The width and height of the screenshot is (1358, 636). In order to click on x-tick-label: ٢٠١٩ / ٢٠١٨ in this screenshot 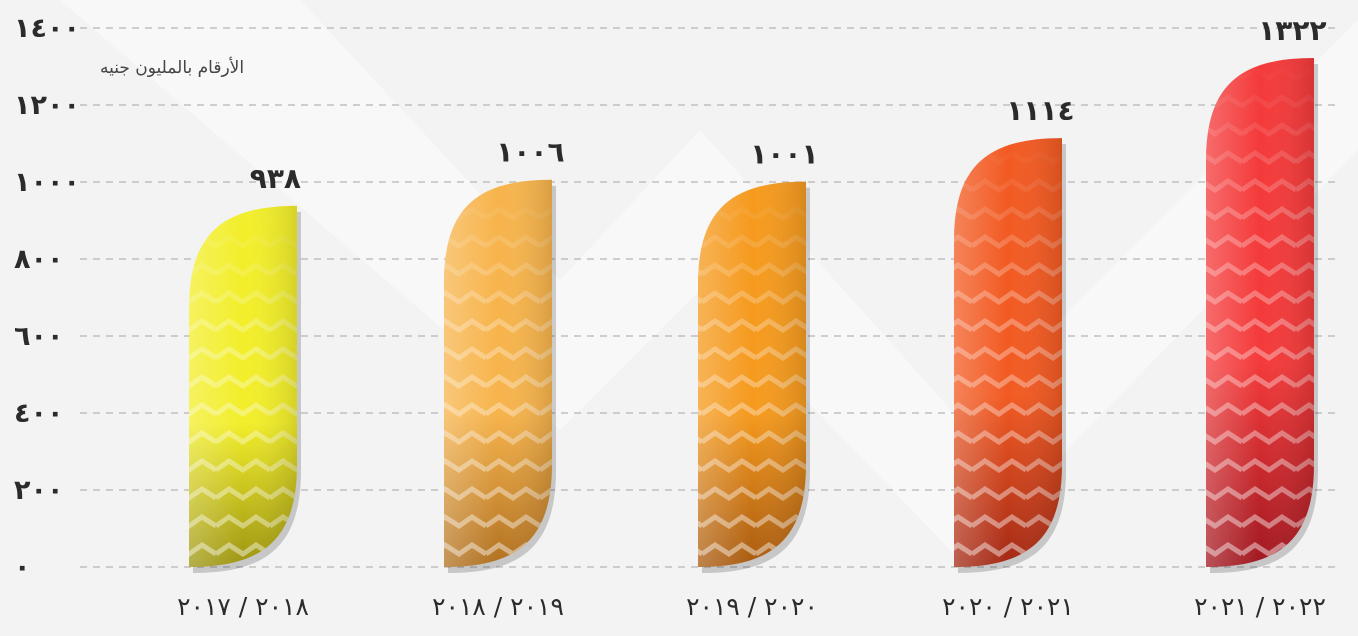, I will do `click(498, 606)`.